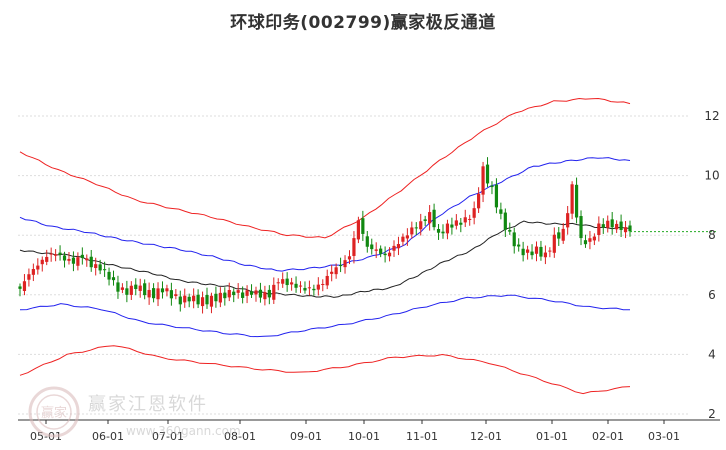 The image size is (726, 450). What do you see at coordinates (712, 354) in the screenshot?
I see `y-tick-label: 4` at bounding box center [712, 354].